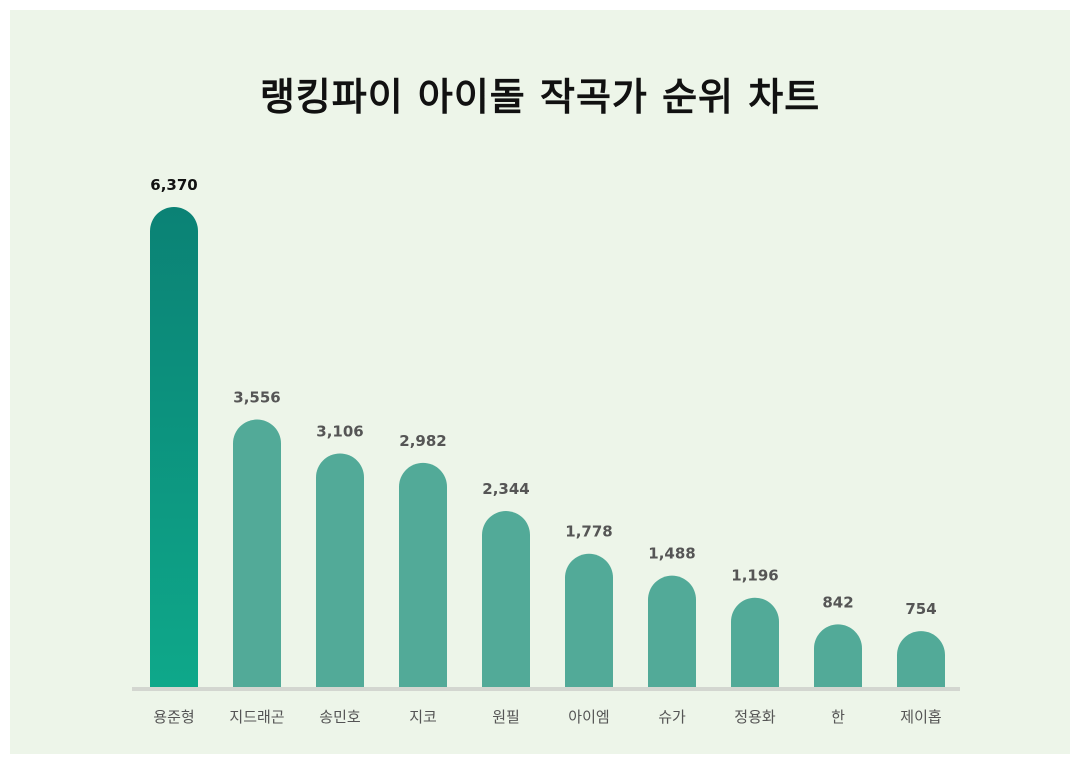 This screenshot has height=764, width=1080. Describe the element at coordinates (340, 717) in the screenshot. I see `category-label-3: 송민호` at that location.